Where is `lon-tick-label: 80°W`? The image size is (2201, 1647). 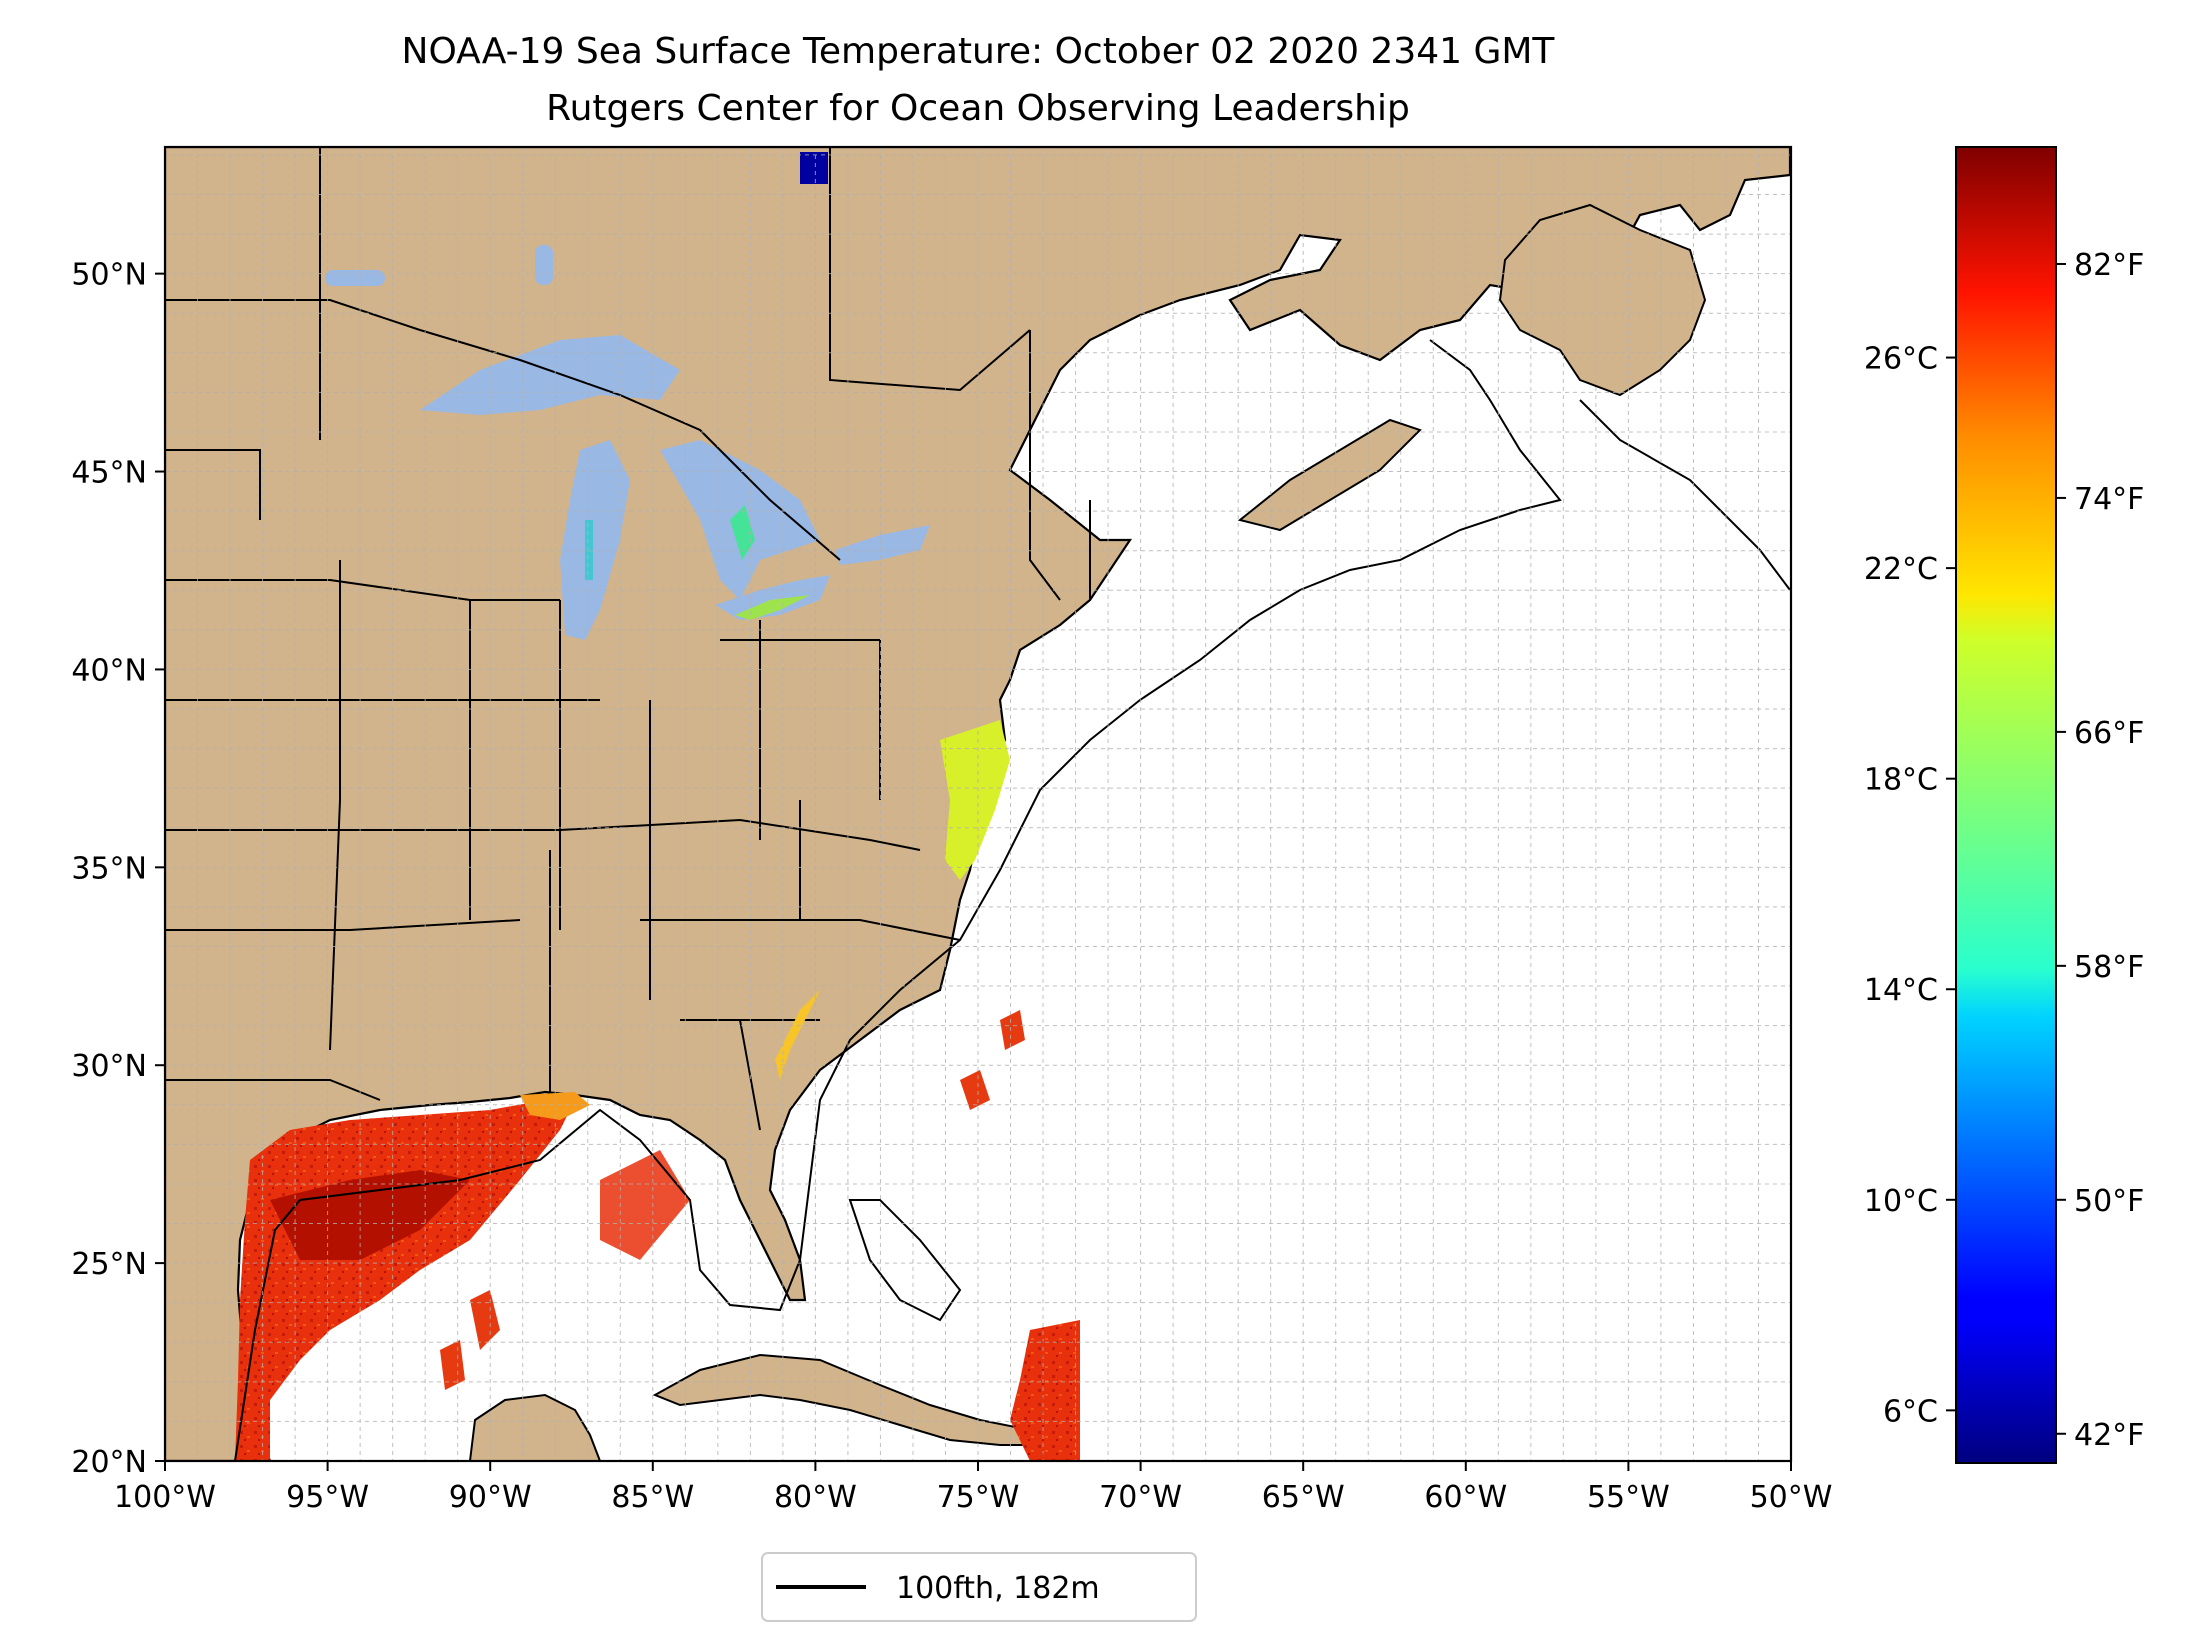
lon-tick-label: 80°W is located at coordinates (815, 1497).